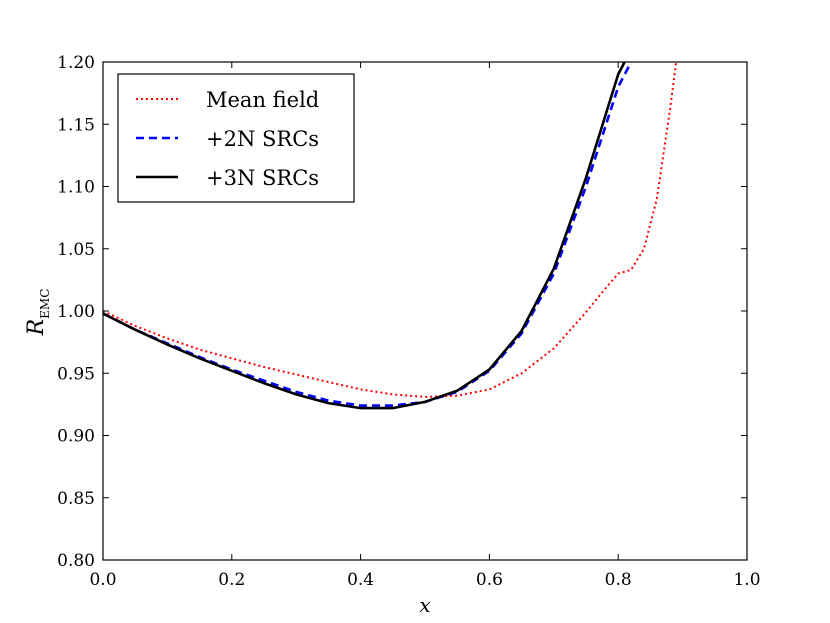 The height and width of the screenshot is (623, 830). Describe the element at coordinates (76, 437) in the screenshot. I see `y-tick-label: 0.90` at that location.